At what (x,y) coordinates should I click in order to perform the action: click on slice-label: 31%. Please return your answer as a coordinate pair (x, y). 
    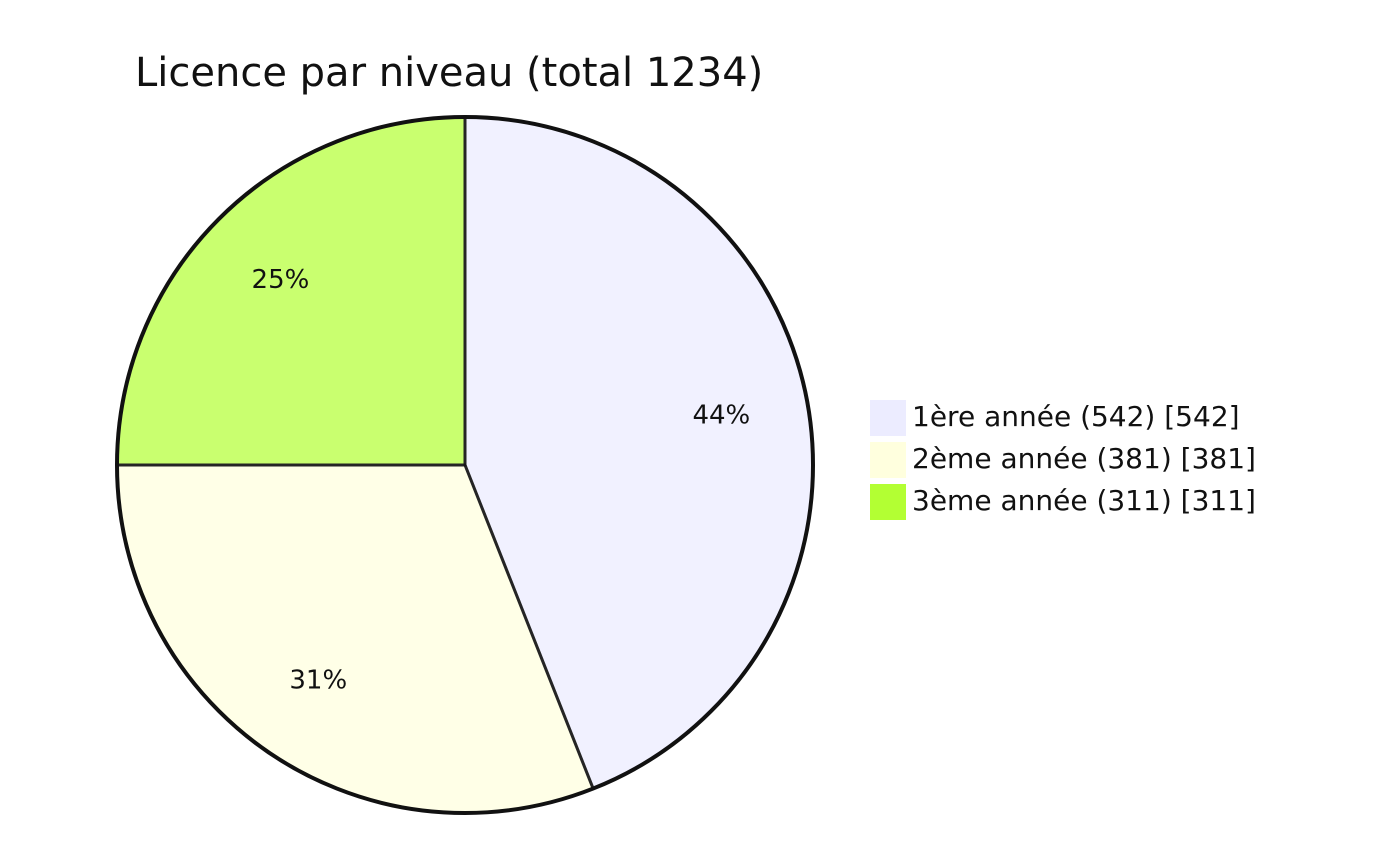
    Looking at the image, I should click on (318, 680).